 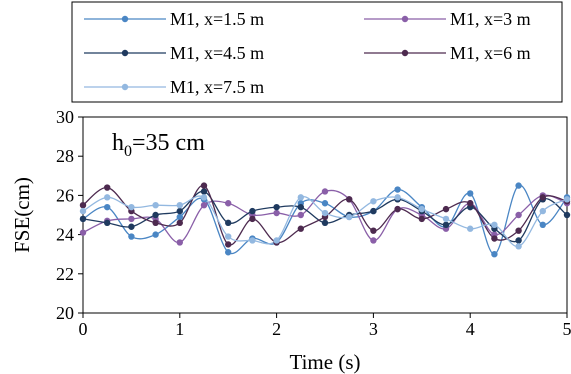 I want to click on y-tick-label: 26, so click(x=65, y=195).